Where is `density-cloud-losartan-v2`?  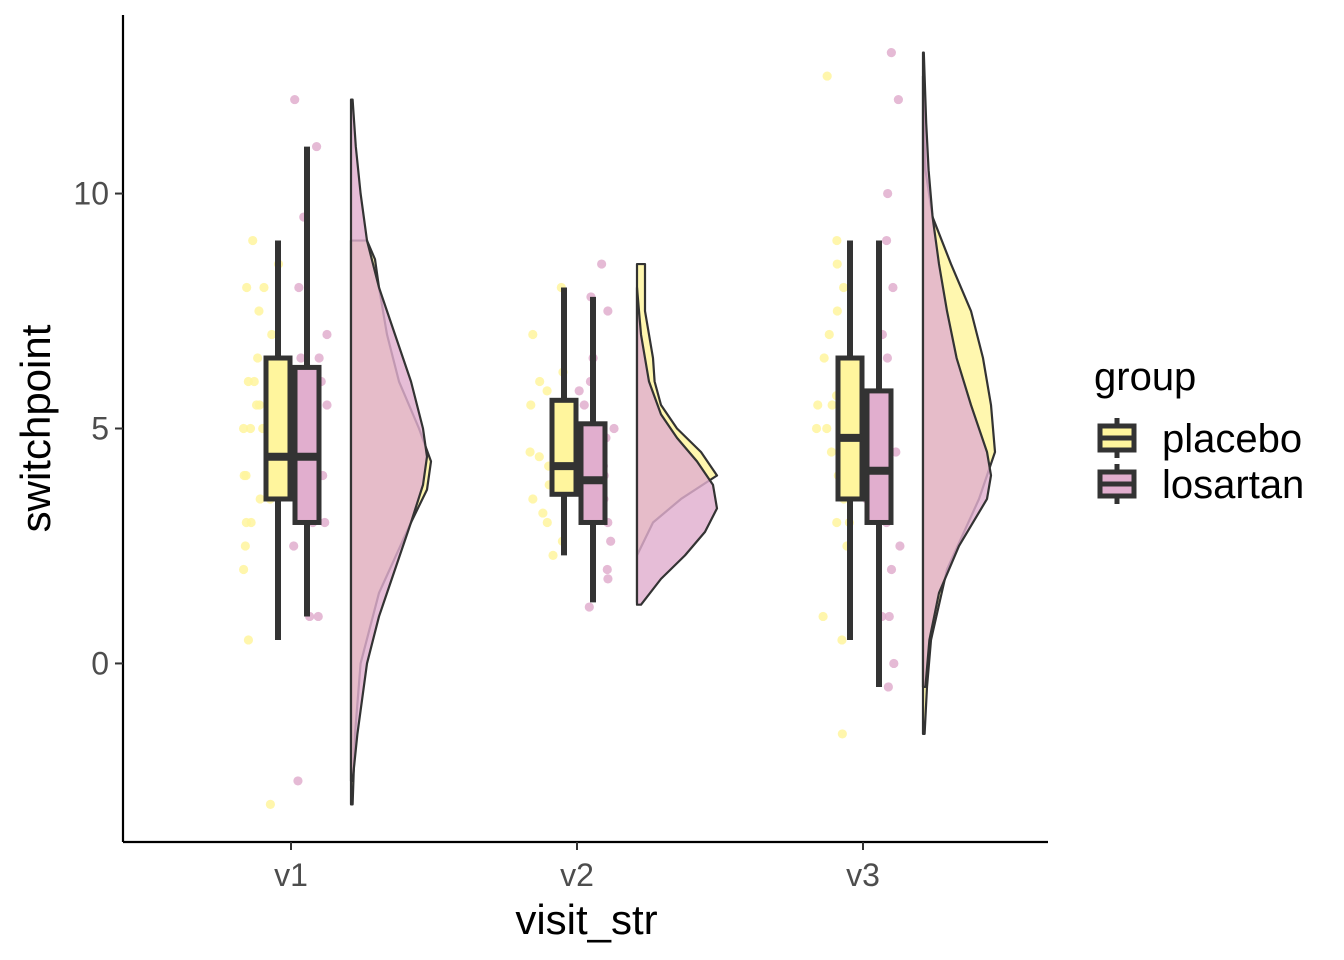 density-cloud-losartan-v2 is located at coordinates (677, 446).